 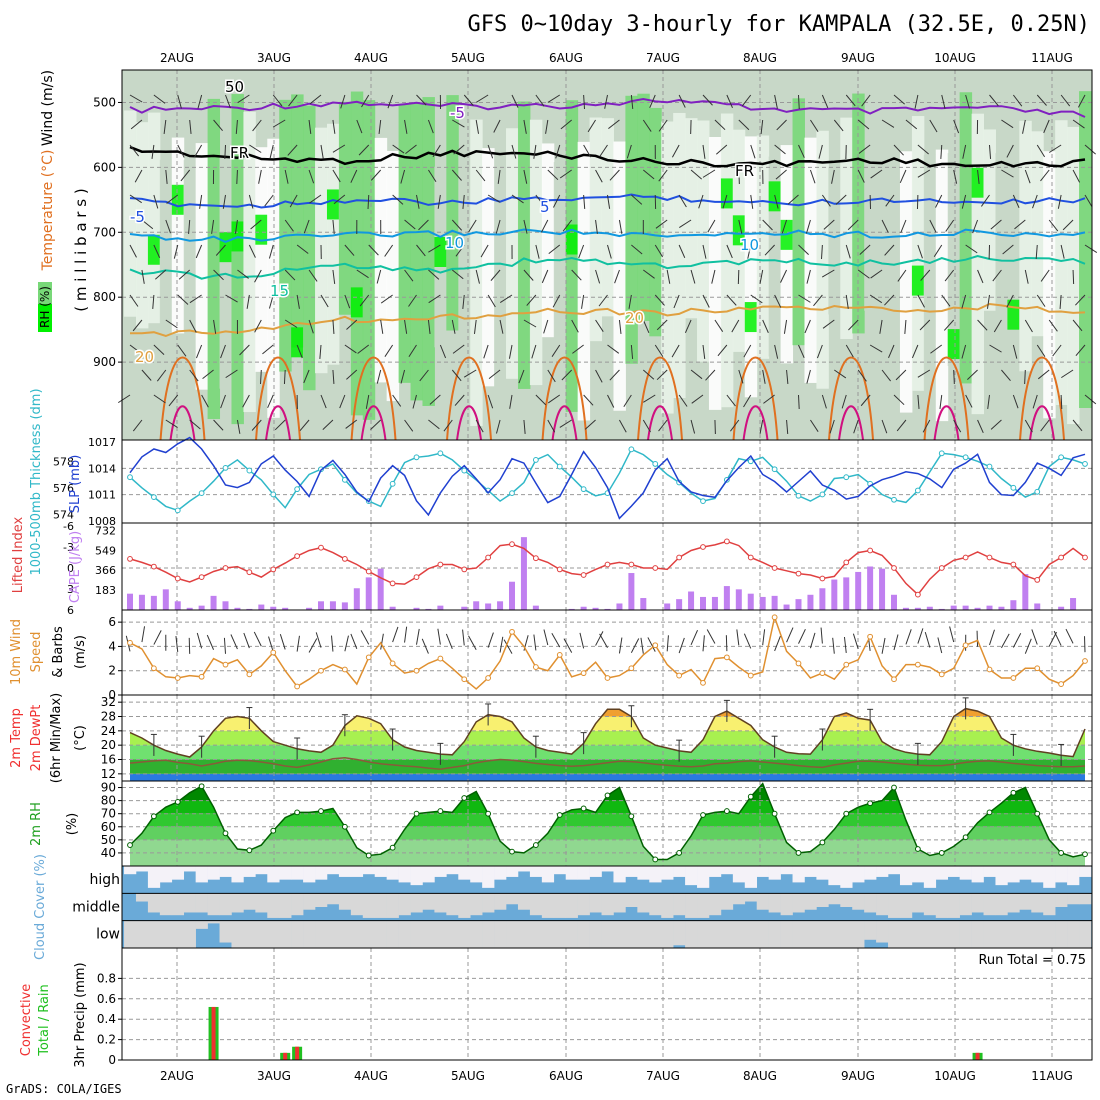 What do you see at coordinates (104, 297) in the screenshot?
I see `pressure-tick: 800` at bounding box center [104, 297].